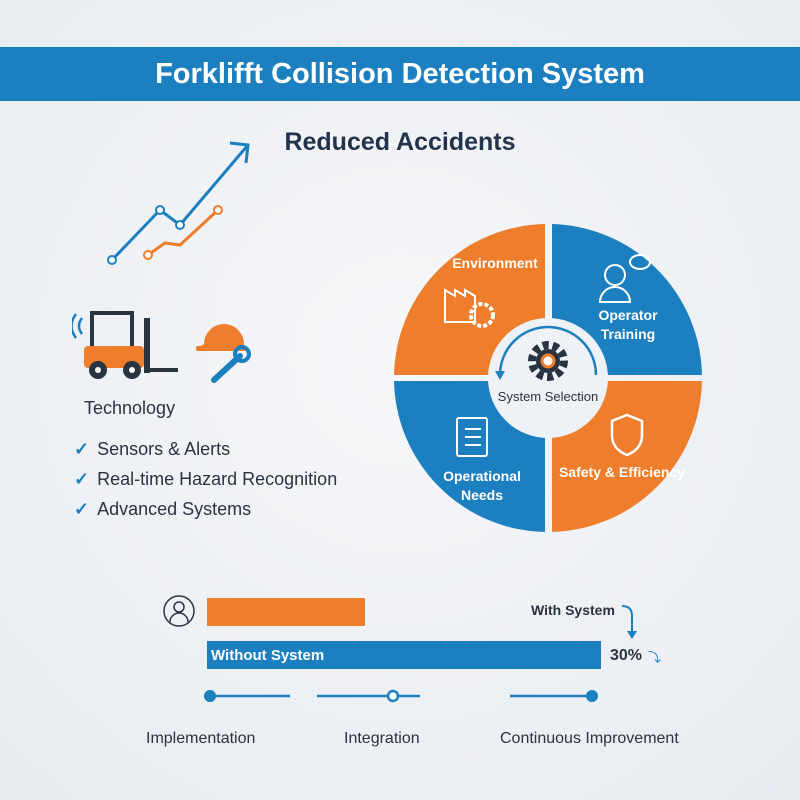 The height and width of the screenshot is (800, 800). I want to click on trend-chart-icon, so click(178, 203).